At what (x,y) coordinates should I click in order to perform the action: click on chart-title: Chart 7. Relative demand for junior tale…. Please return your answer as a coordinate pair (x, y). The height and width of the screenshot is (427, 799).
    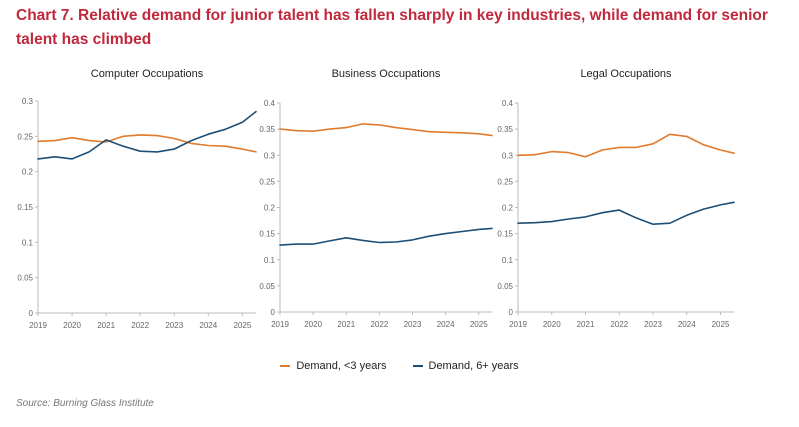
    Looking at the image, I should click on (392, 27).